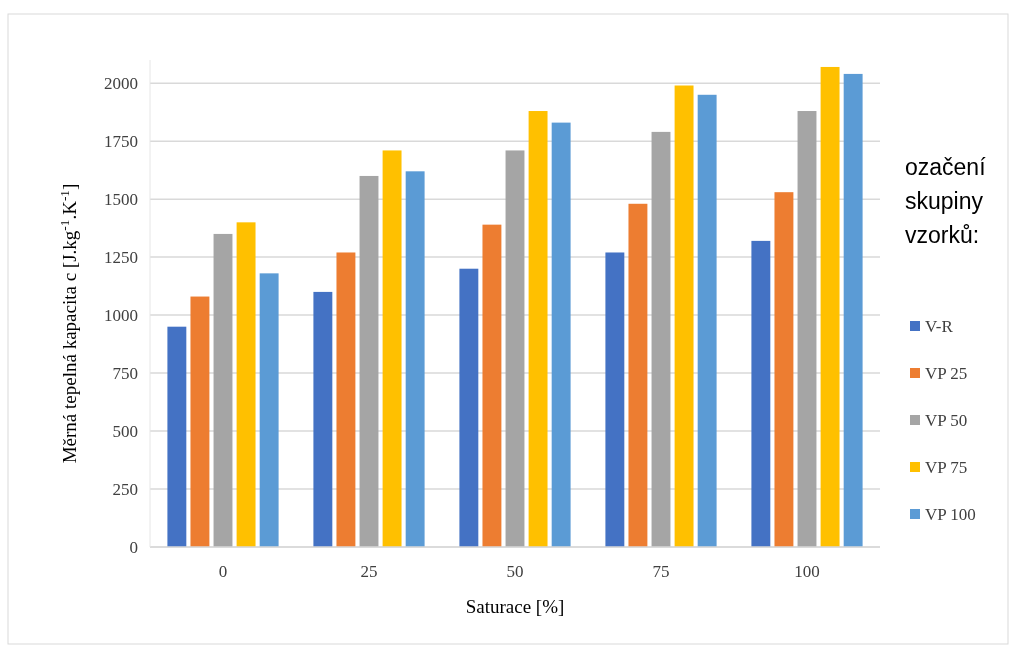 This screenshot has width=1017, height=651. What do you see at coordinates (121, 200) in the screenshot?
I see `y-tick-label: 1500` at bounding box center [121, 200].